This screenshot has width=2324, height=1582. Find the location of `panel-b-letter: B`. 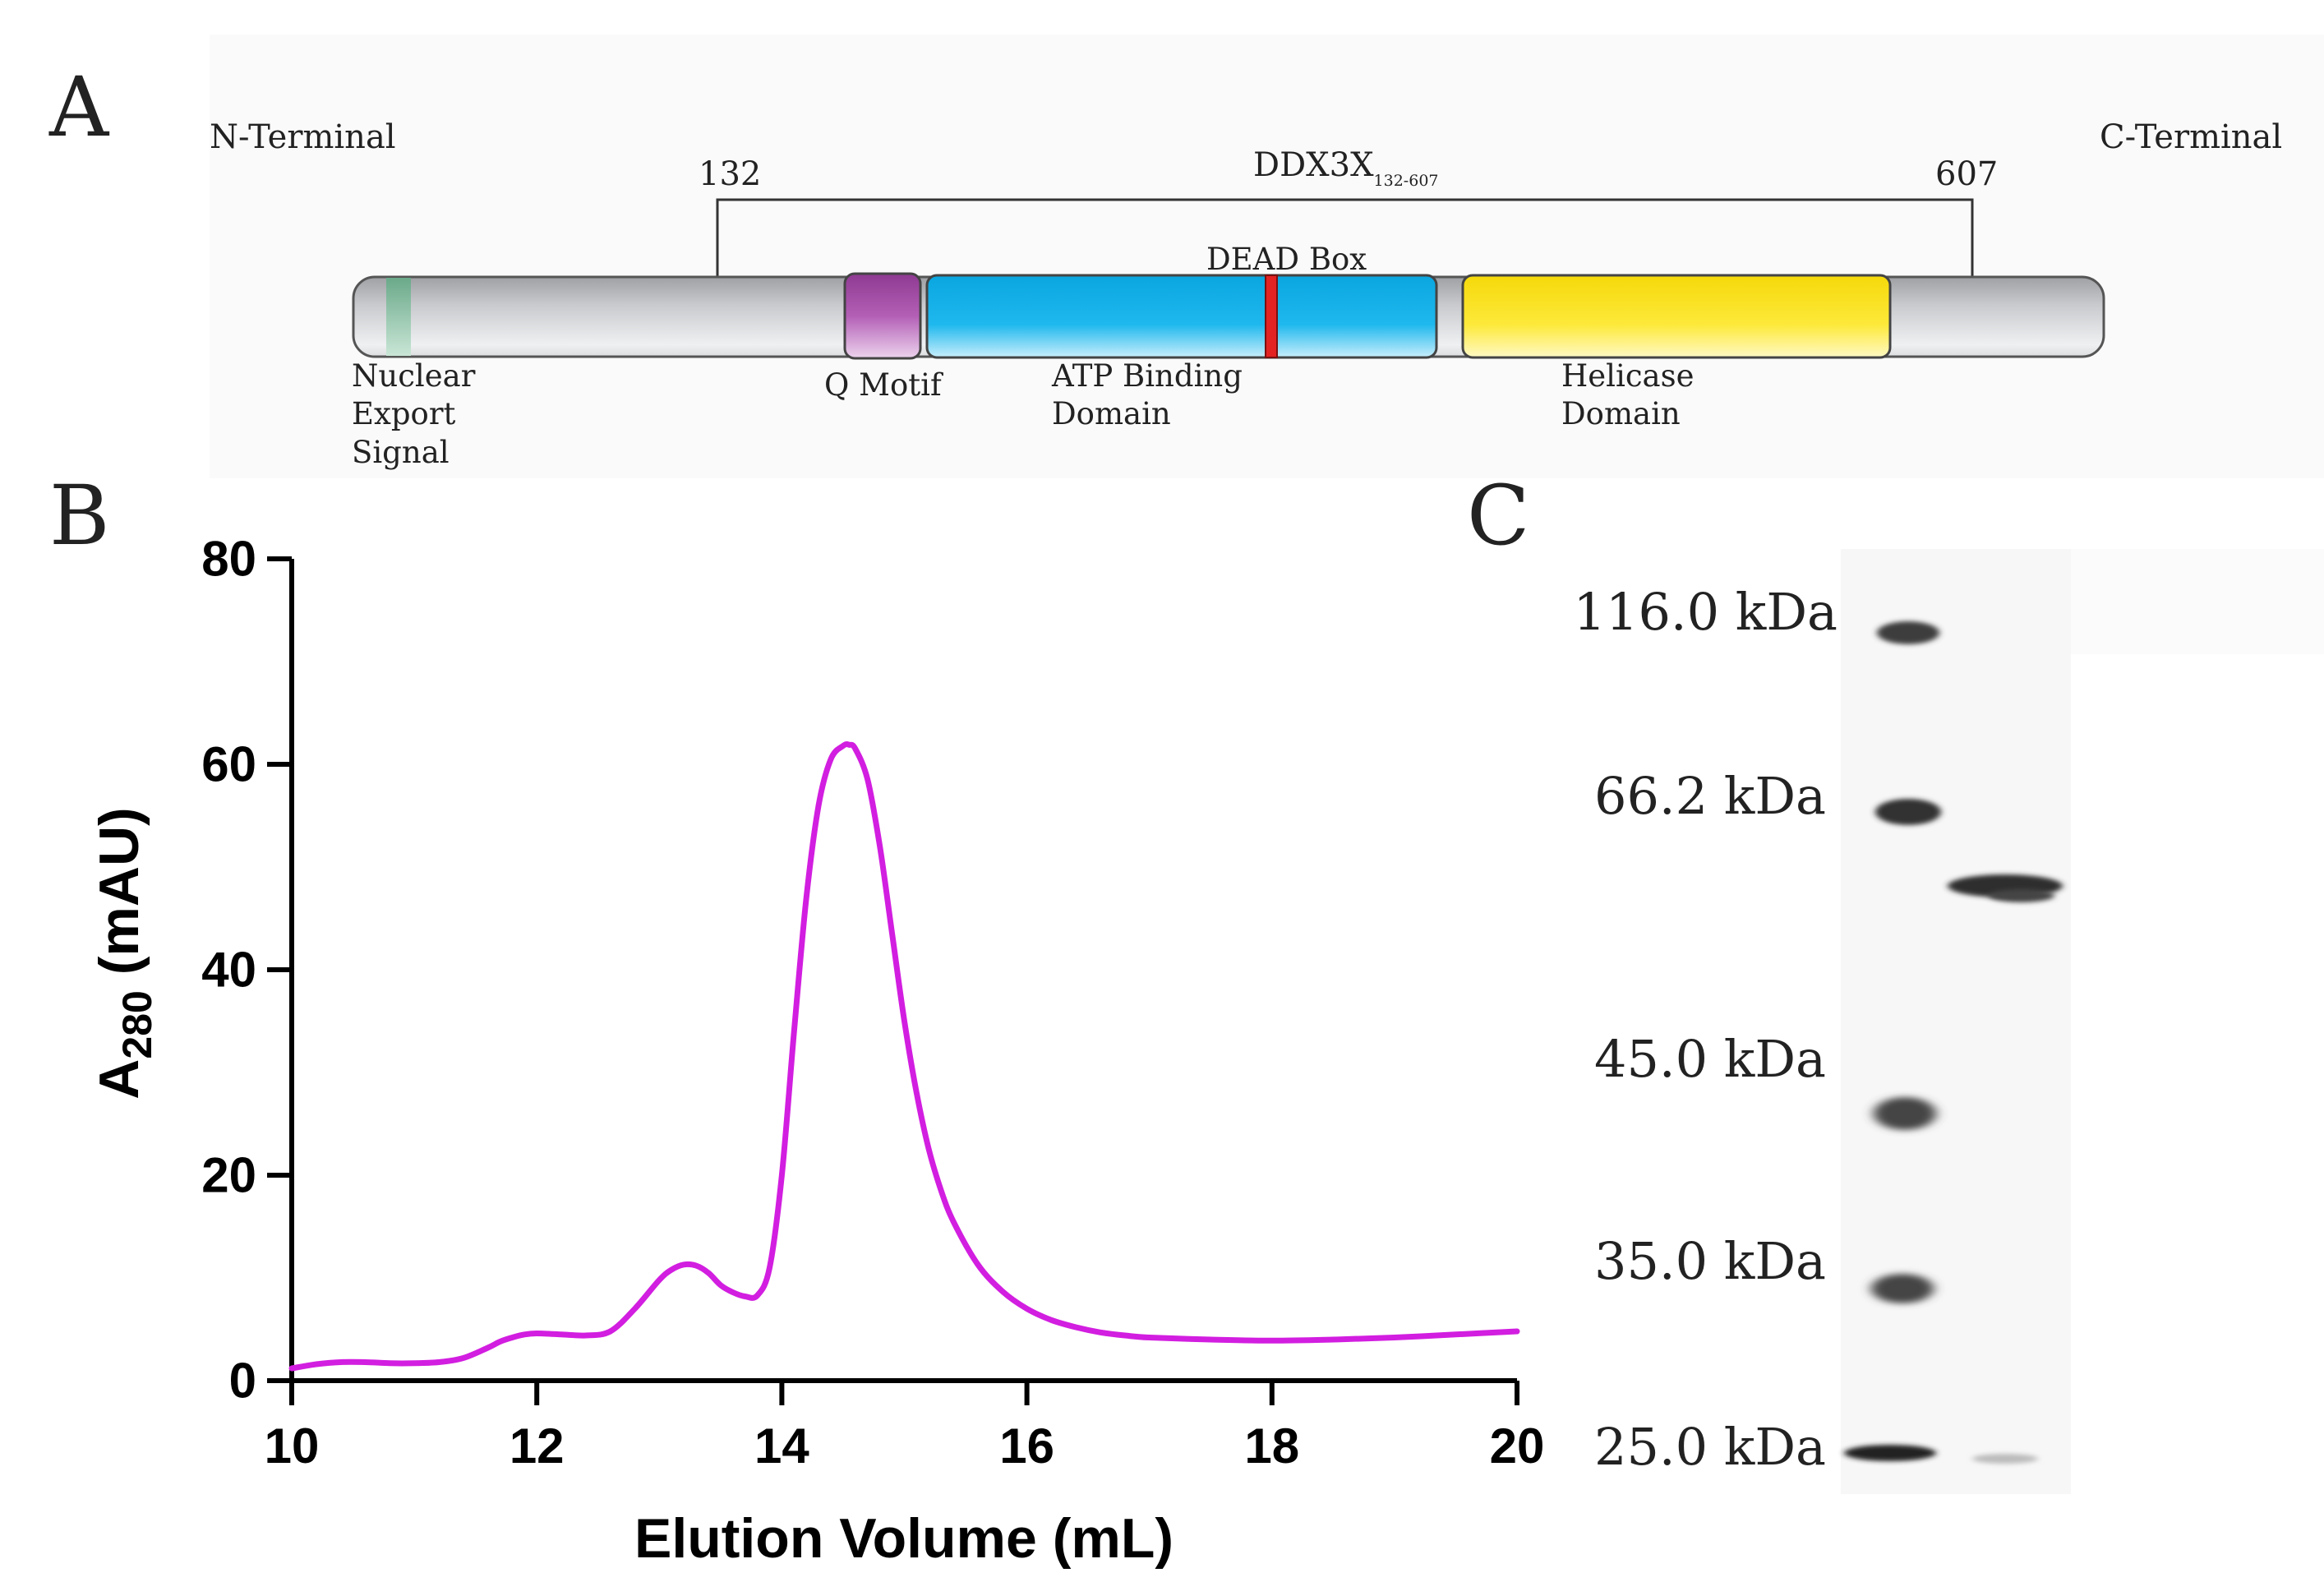

panel-b-letter: B is located at coordinates (79, 516).